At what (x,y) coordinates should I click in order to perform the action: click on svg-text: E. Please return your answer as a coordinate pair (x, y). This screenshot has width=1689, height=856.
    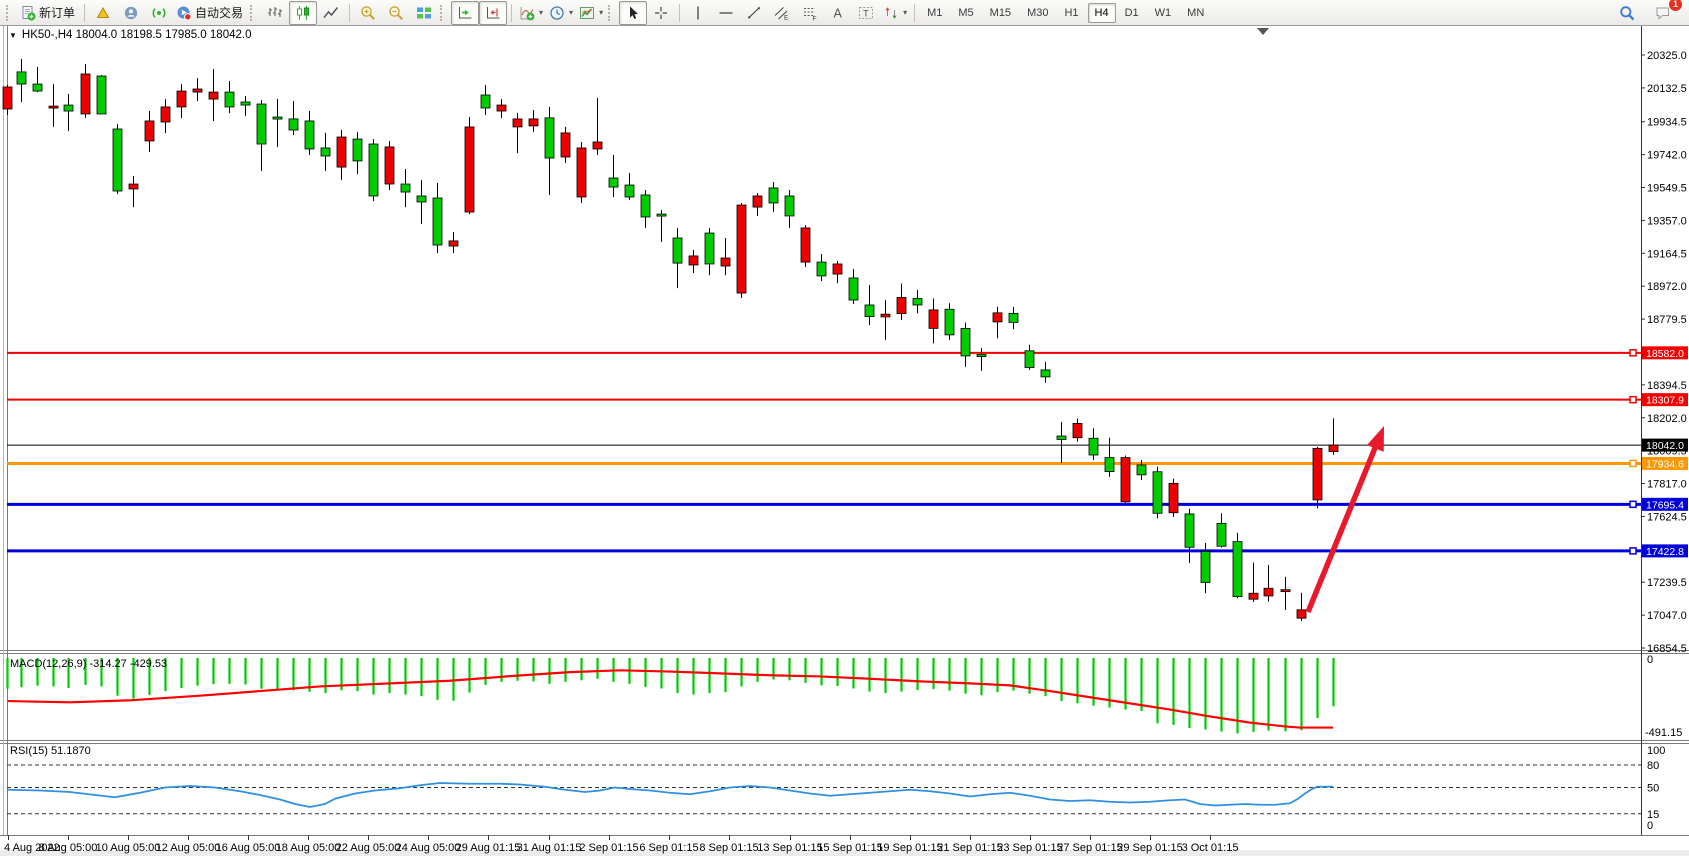
    Looking at the image, I should click on (786, 17).